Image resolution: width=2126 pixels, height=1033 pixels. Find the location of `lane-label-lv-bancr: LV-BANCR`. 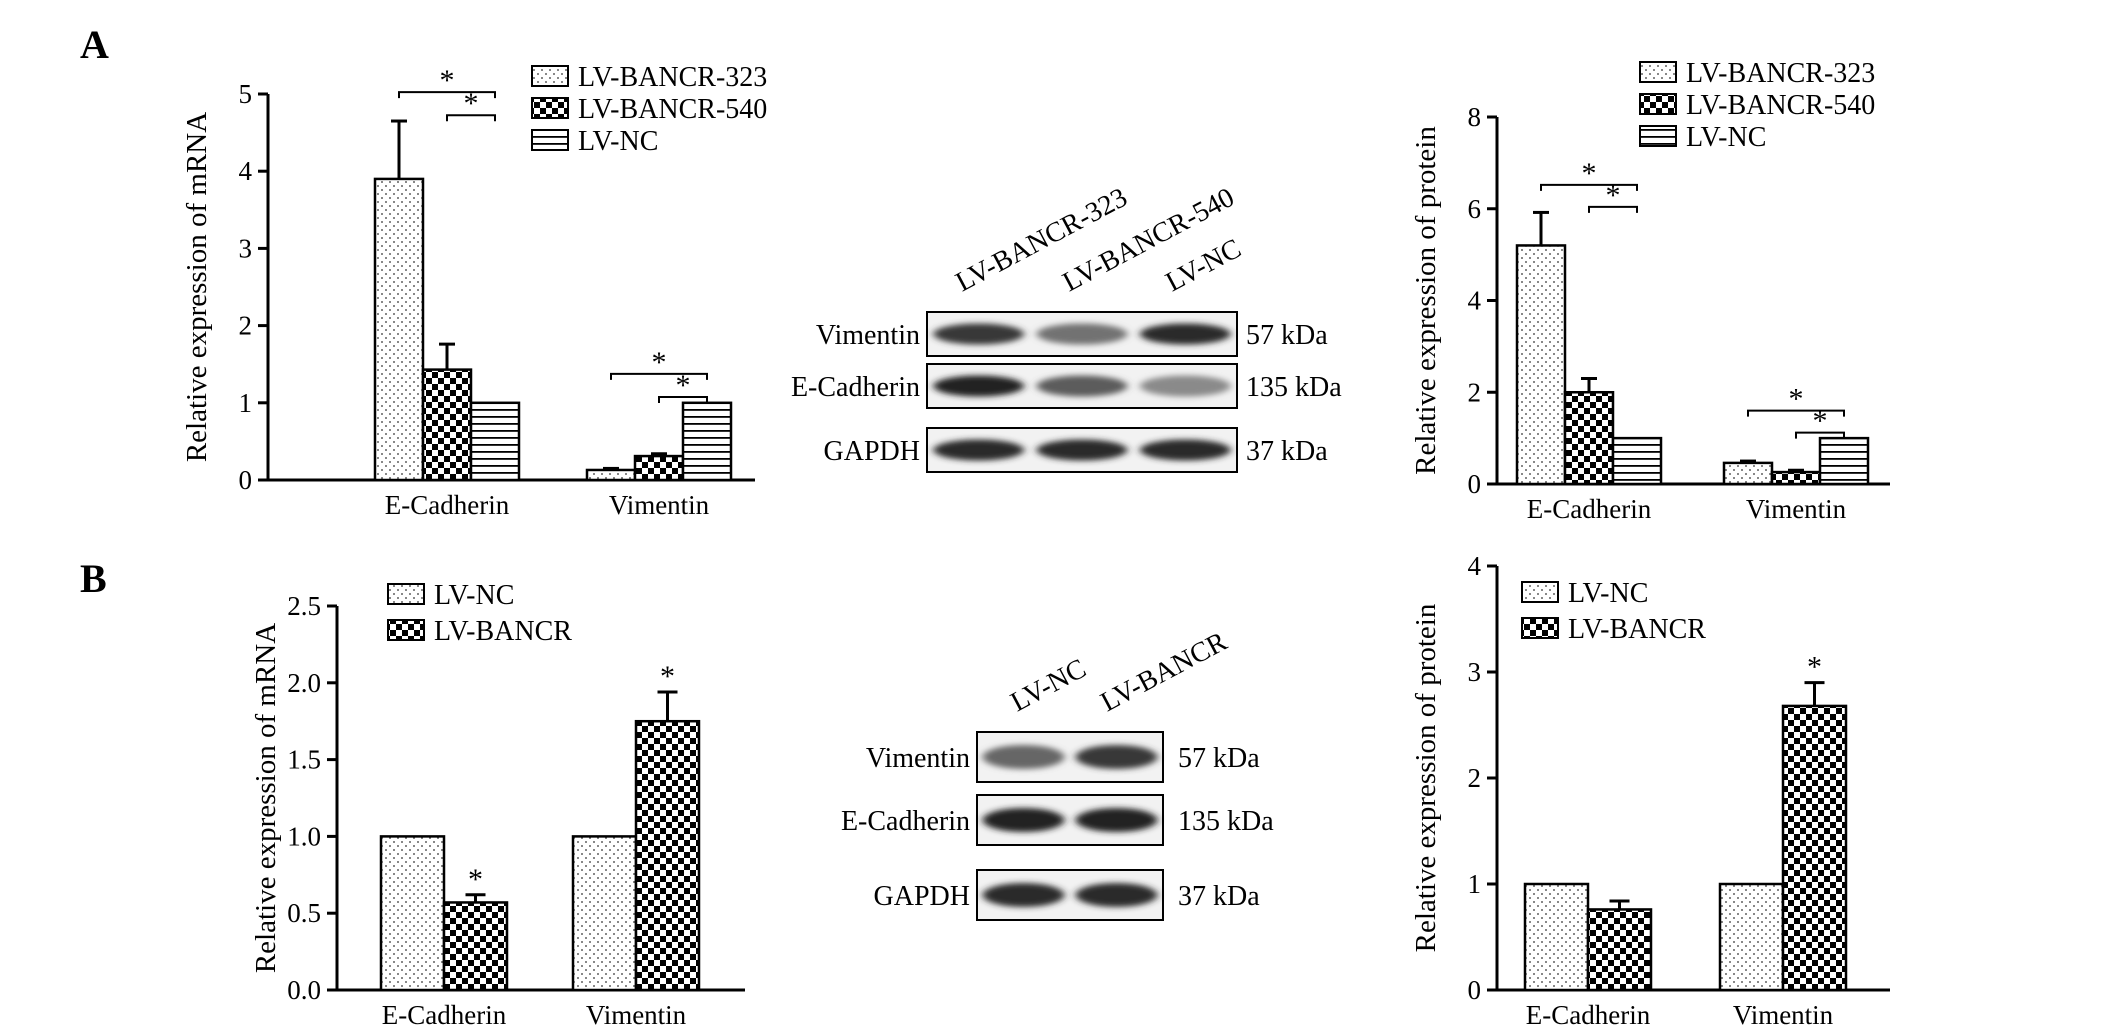

lane-label-lv-bancr: LV-BANCR is located at coordinates (1164, 672).